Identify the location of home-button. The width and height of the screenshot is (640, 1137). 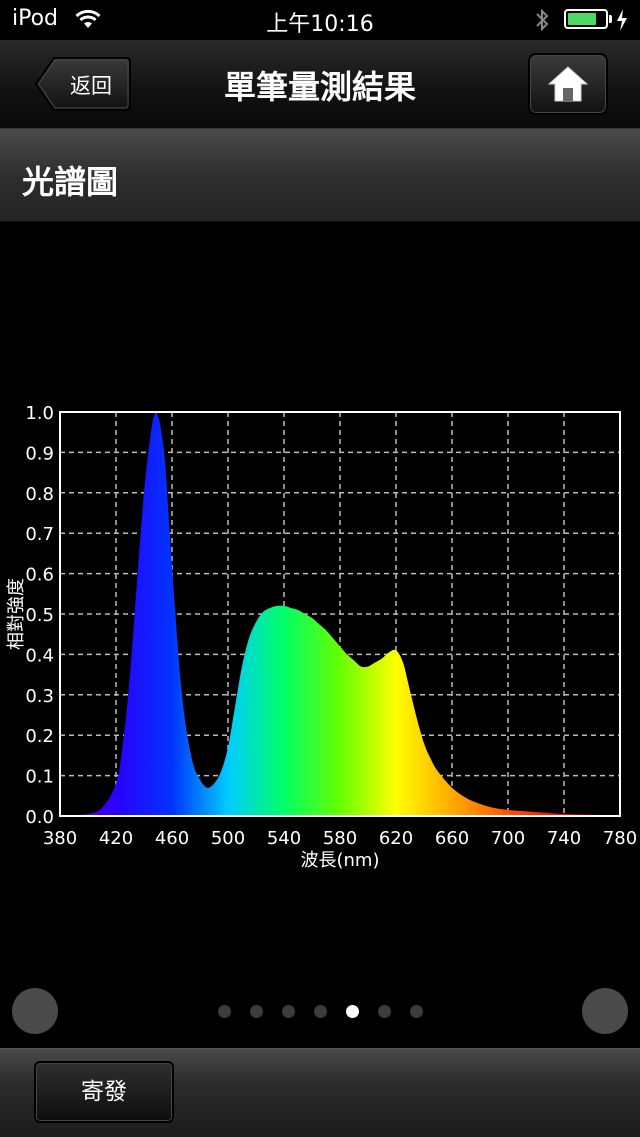
(568, 84).